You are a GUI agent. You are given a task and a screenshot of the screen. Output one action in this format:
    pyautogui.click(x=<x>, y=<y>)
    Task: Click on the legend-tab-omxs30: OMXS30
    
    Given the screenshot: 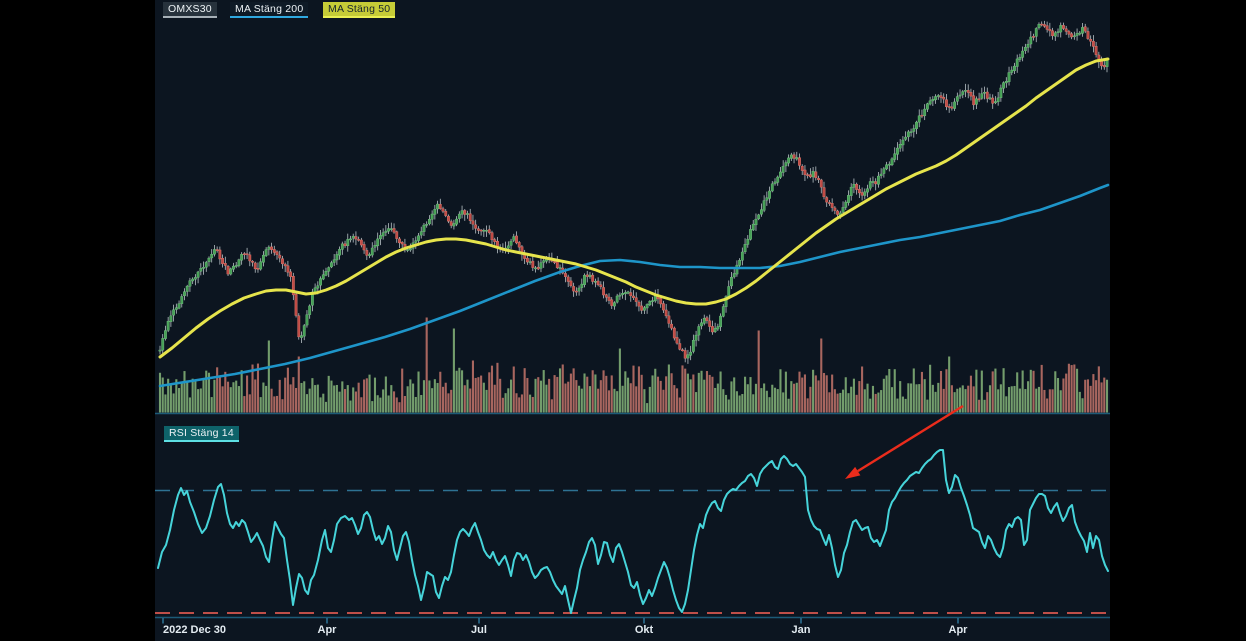 What is the action you would take?
    pyautogui.click(x=190, y=10)
    